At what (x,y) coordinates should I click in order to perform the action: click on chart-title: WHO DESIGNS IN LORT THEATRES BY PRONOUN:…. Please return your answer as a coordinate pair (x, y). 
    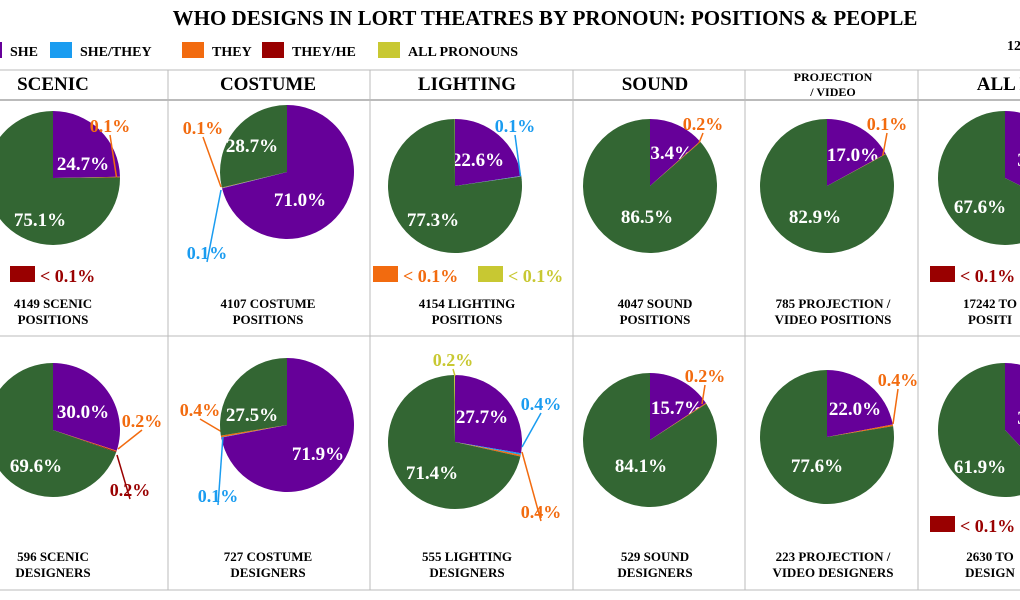
    Looking at the image, I should click on (545, 18).